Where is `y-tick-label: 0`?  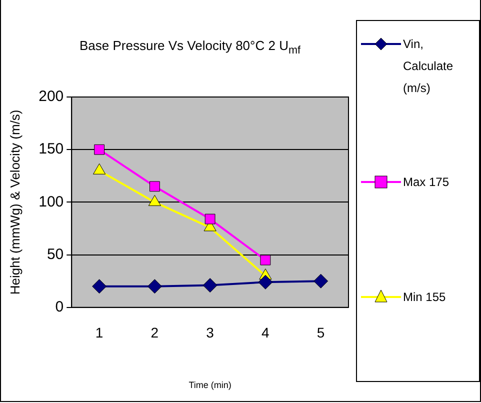
y-tick-label: 0 is located at coordinates (59, 307).